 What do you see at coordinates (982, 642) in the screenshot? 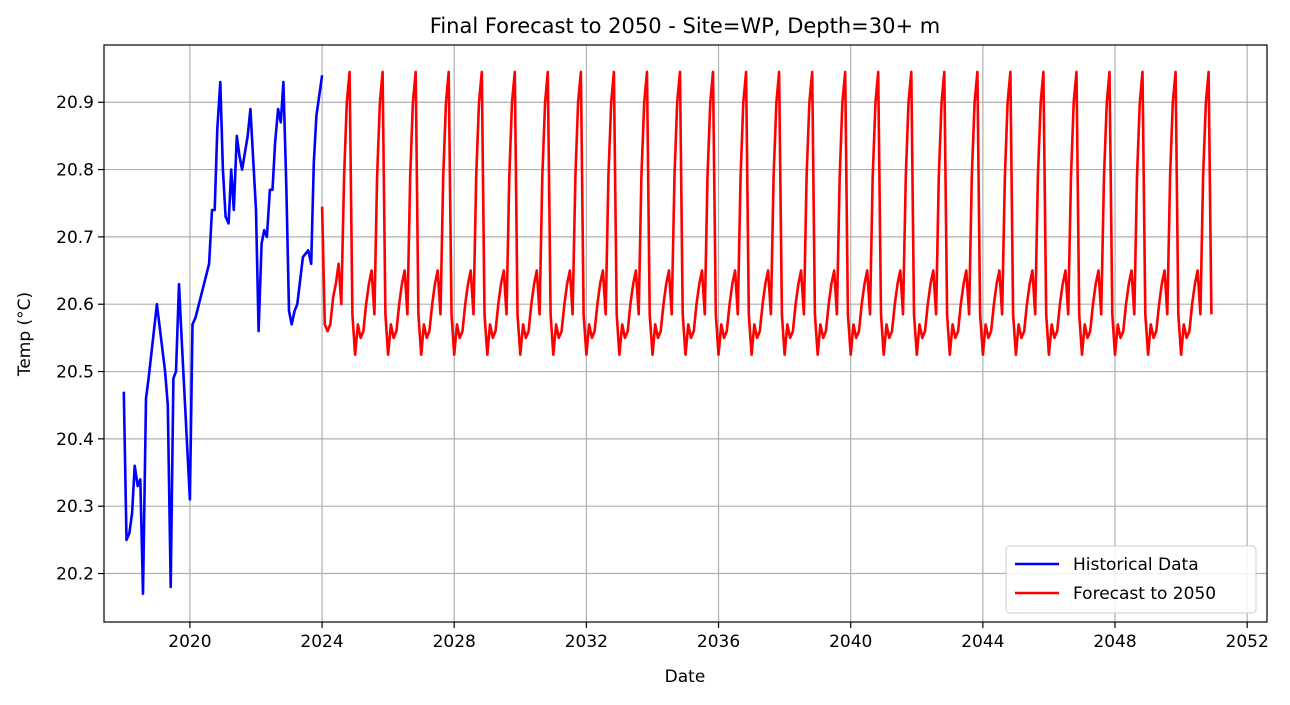
I see `x-tick-label: 2044` at bounding box center [982, 642].